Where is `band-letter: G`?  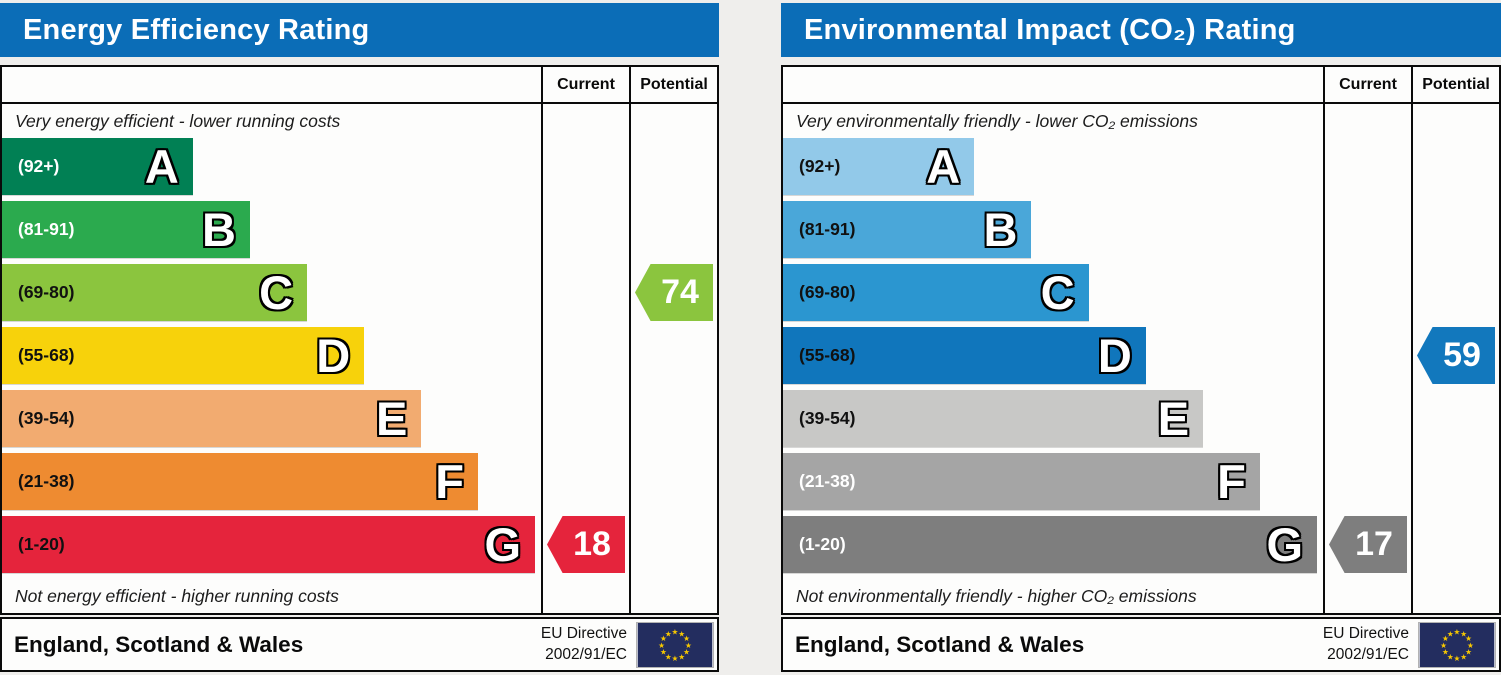
band-letter: G is located at coordinates (1285, 544).